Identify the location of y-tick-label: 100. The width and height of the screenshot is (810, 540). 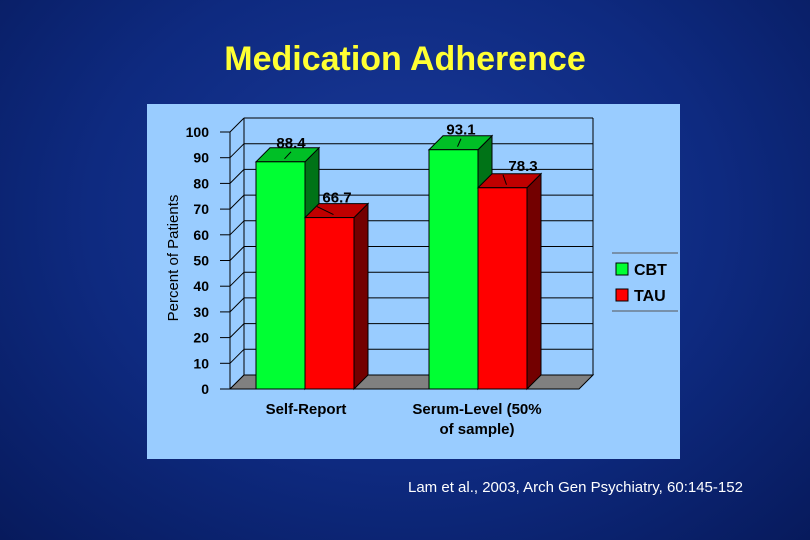
(198, 132).